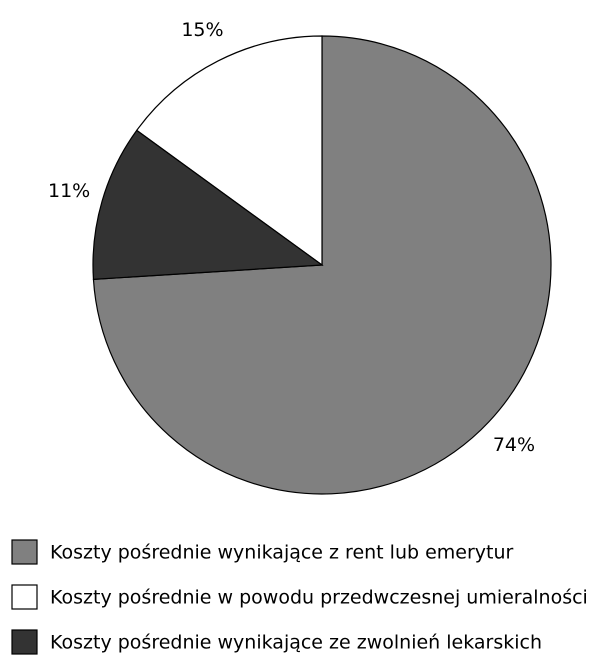 This screenshot has height=659, width=593. What do you see at coordinates (69, 191) in the screenshot?
I see `data-label: 11%` at bounding box center [69, 191].